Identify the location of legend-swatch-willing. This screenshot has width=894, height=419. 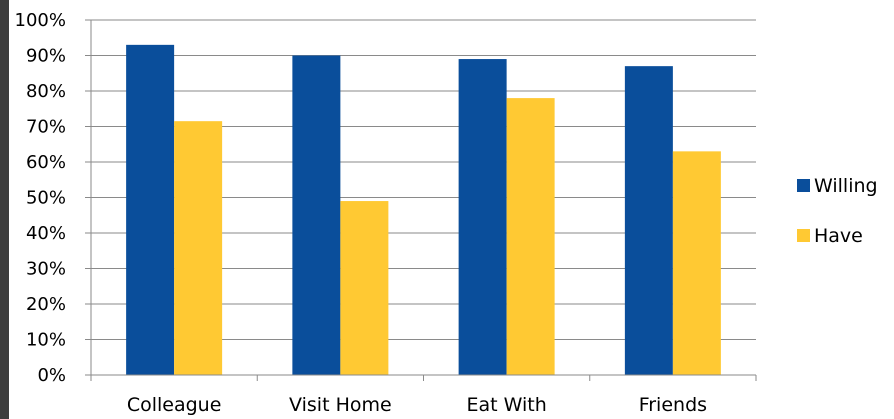
(803, 185).